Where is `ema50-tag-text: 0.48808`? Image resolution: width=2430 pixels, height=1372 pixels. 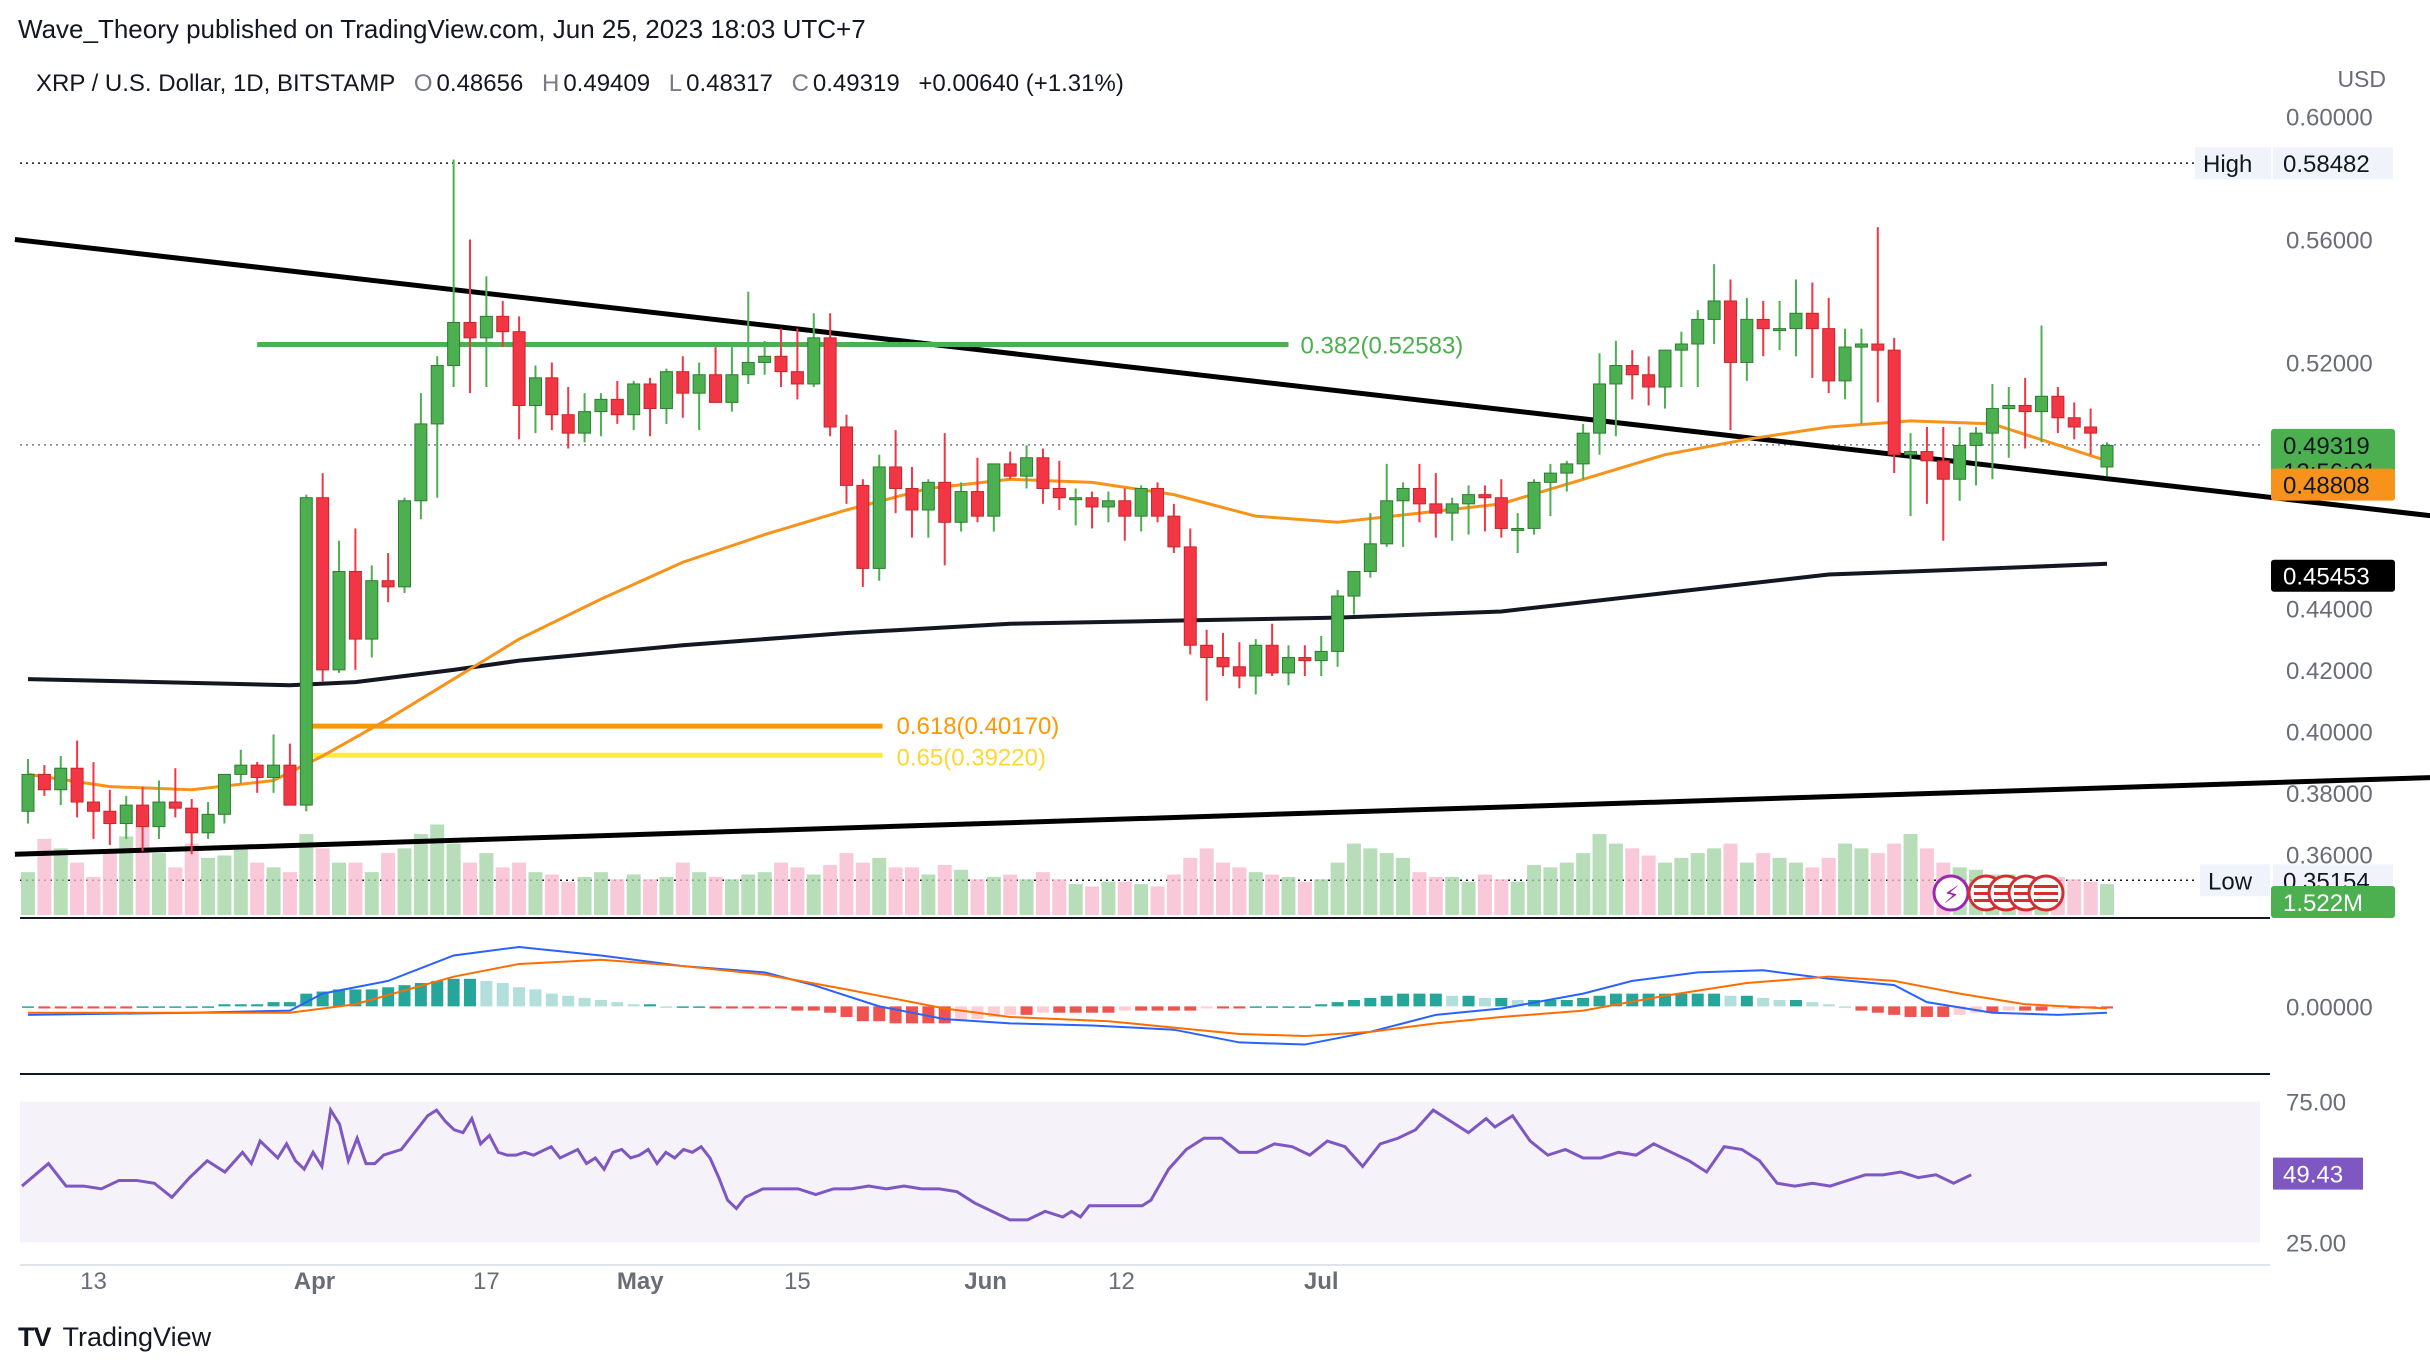
ema50-tag-text: 0.48808 is located at coordinates (2326, 486).